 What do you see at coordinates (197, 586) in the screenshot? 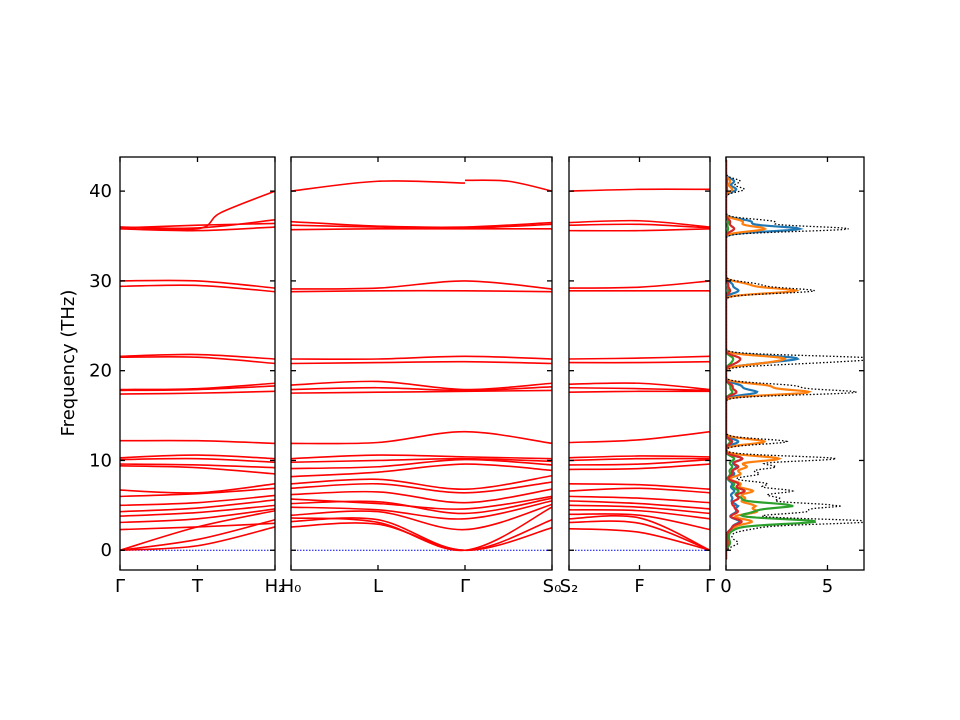
I see `x-tick-label: T` at bounding box center [197, 586].